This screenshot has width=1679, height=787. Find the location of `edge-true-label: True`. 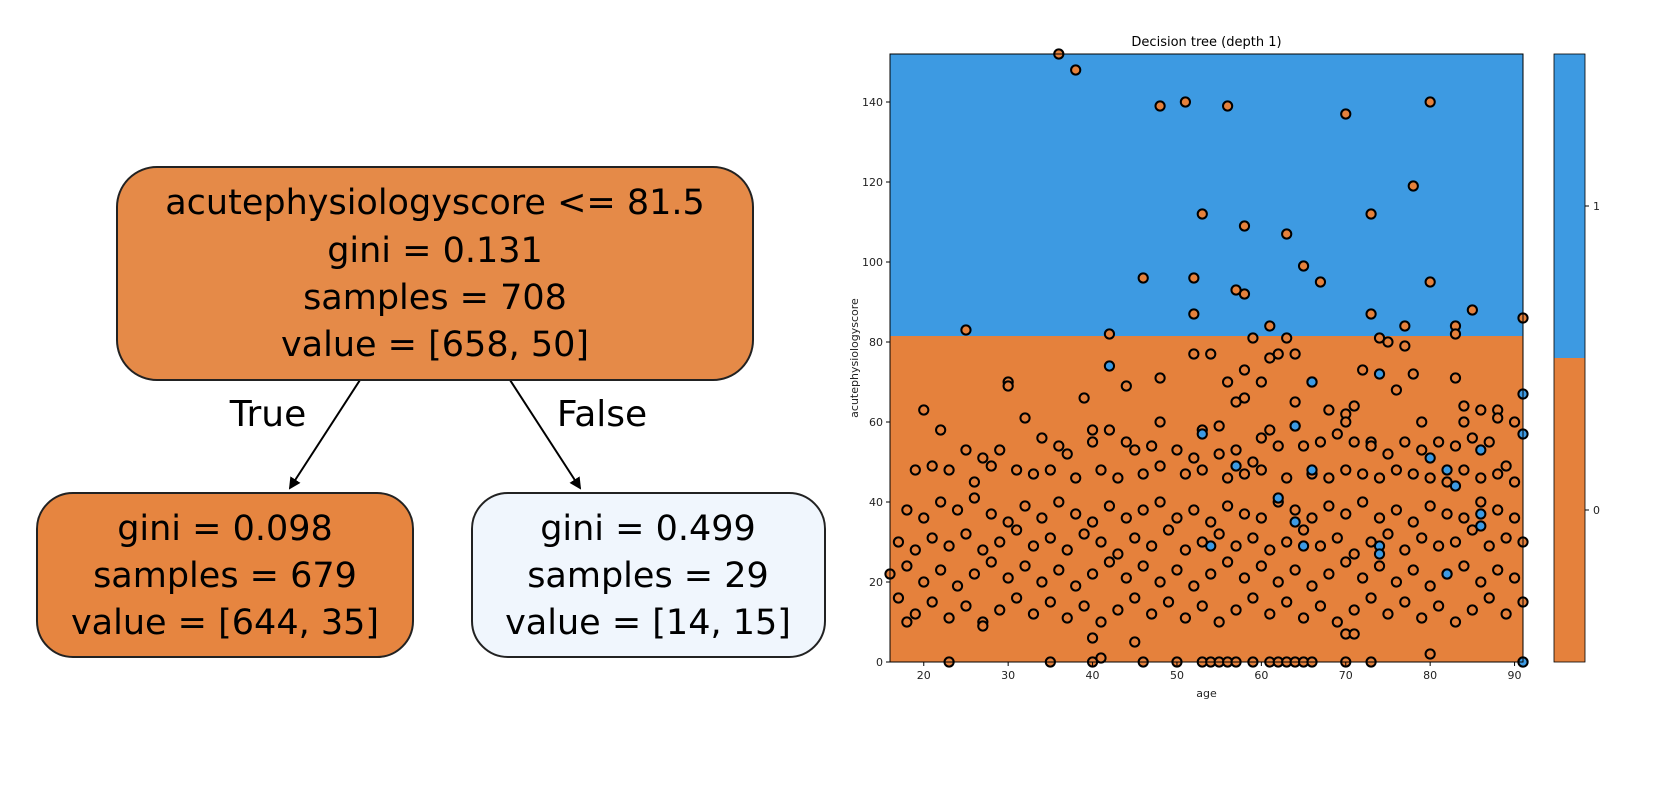

edge-true-label: True is located at coordinates (267, 414).